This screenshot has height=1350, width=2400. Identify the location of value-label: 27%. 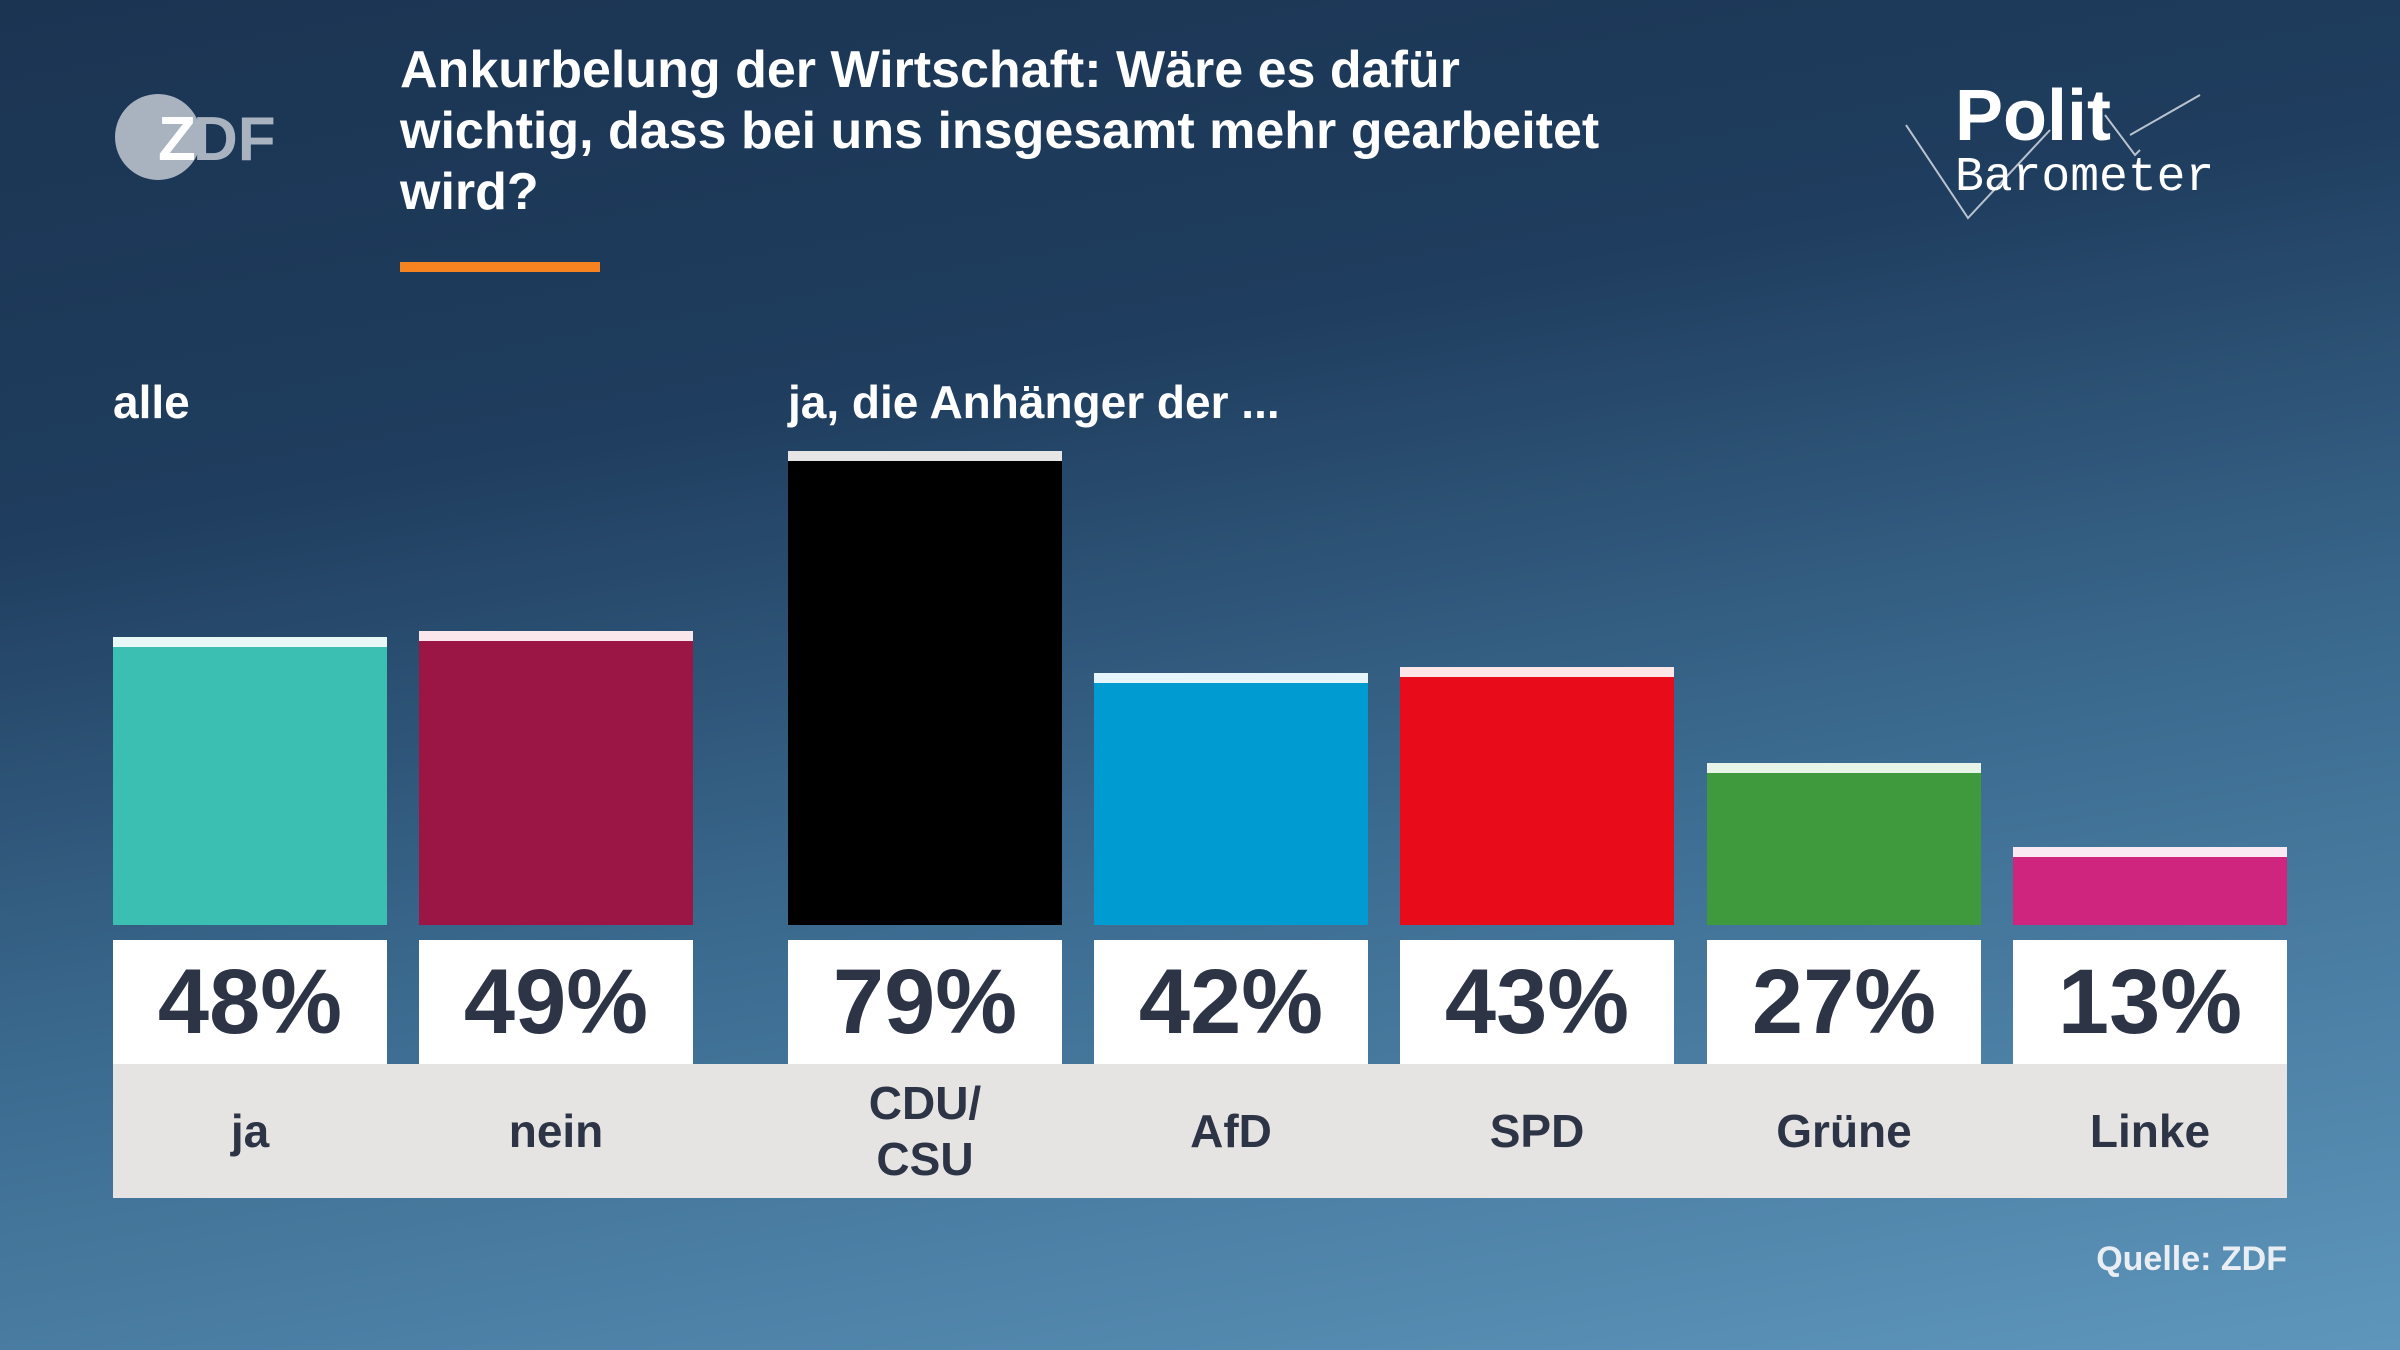
(1844, 1002).